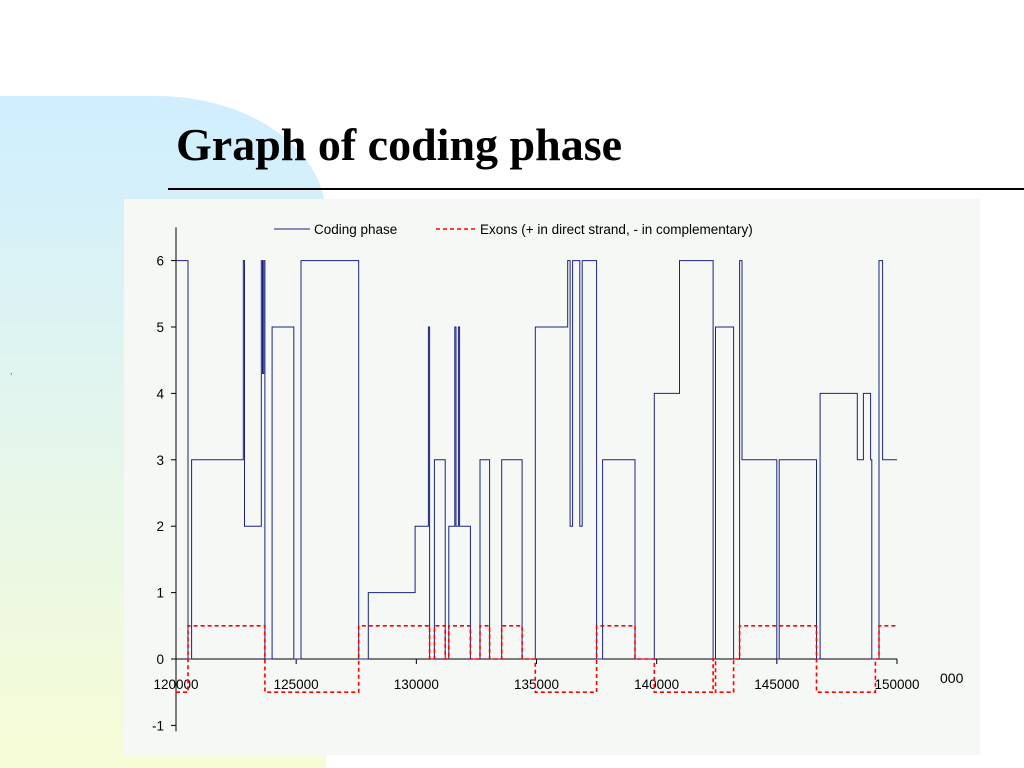 Image resolution: width=1024 pixels, height=768 pixels. What do you see at coordinates (355, 229) in the screenshot?
I see `legend-label-coding-phase: Coding phase` at bounding box center [355, 229].